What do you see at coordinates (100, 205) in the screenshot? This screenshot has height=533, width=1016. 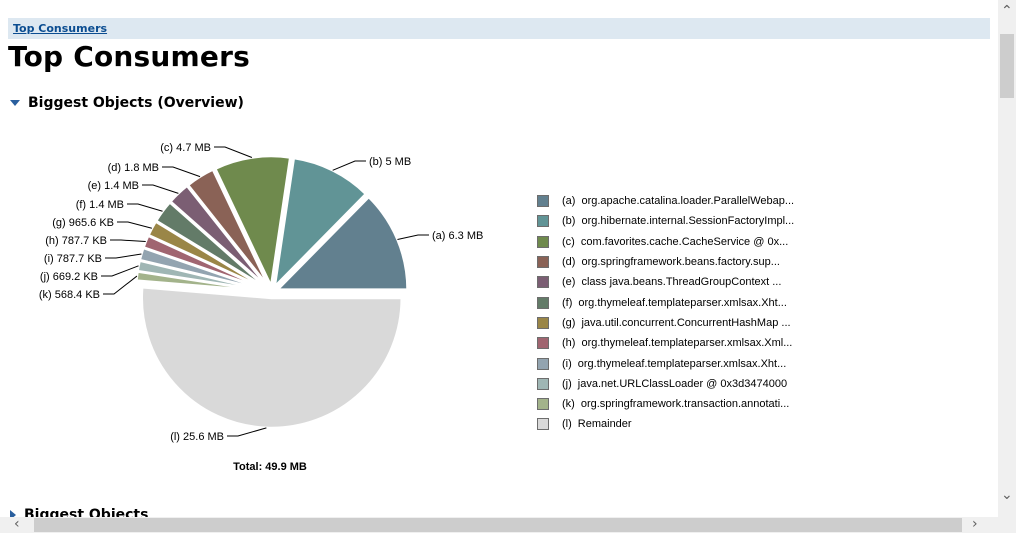 I see `slice-label-f: (f) 1.4 MB` at bounding box center [100, 205].